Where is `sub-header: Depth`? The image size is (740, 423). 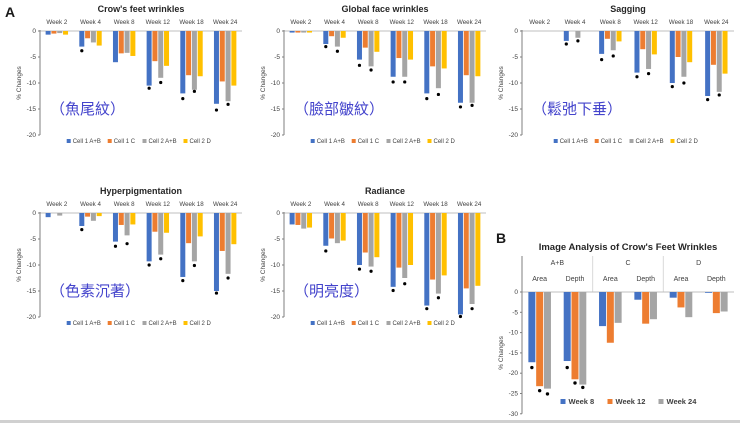 sub-header: Depth is located at coordinates (645, 279).